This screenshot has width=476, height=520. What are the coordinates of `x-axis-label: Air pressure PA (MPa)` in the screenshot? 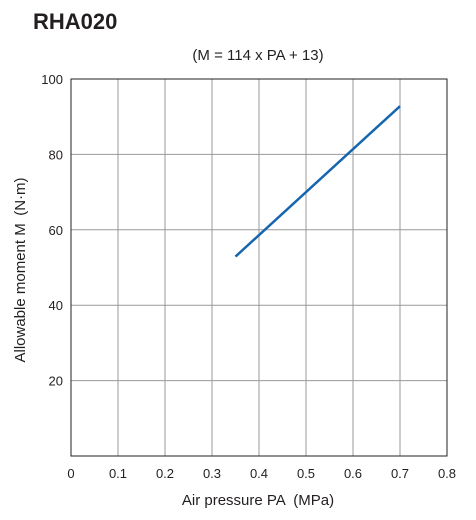 It's located at (258, 500).